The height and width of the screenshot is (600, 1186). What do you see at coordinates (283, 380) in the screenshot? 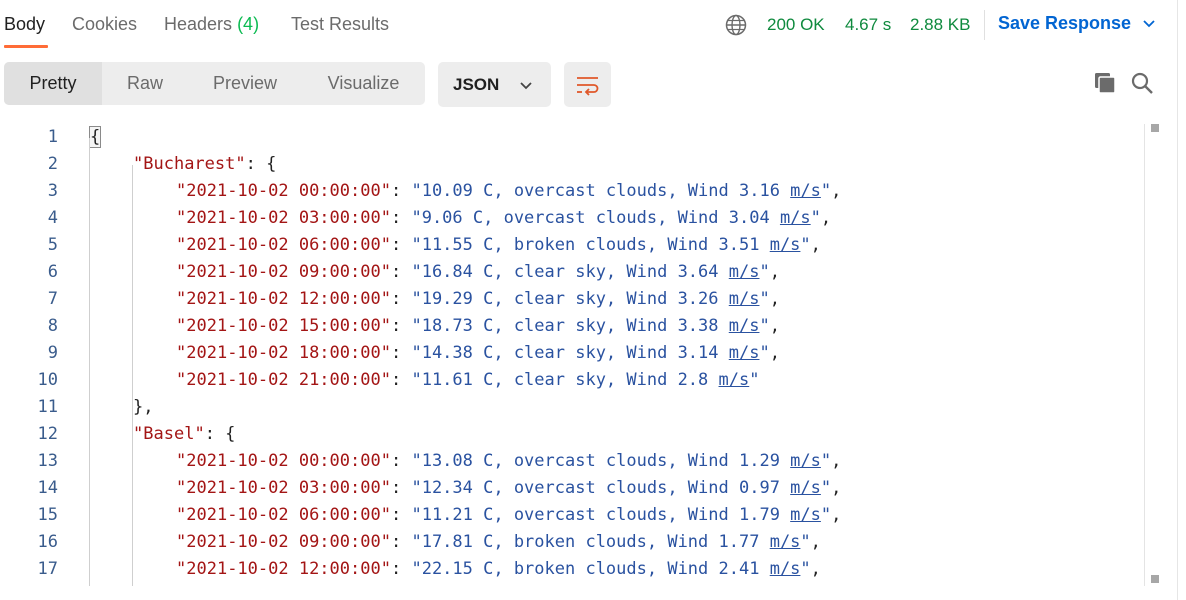
I see `json-key: 2021-10-02 21:00:00` at bounding box center [283, 380].